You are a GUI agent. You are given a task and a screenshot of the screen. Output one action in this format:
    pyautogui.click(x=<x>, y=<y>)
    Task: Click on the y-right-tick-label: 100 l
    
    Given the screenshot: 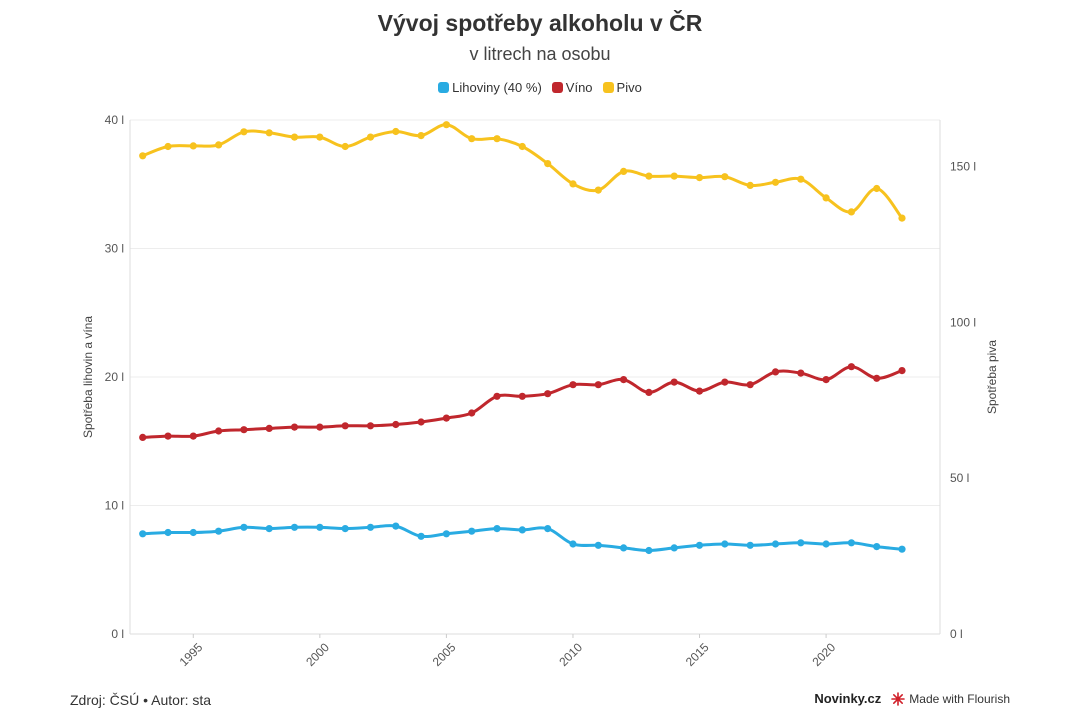 What is the action you would take?
    pyautogui.click(x=963, y=322)
    